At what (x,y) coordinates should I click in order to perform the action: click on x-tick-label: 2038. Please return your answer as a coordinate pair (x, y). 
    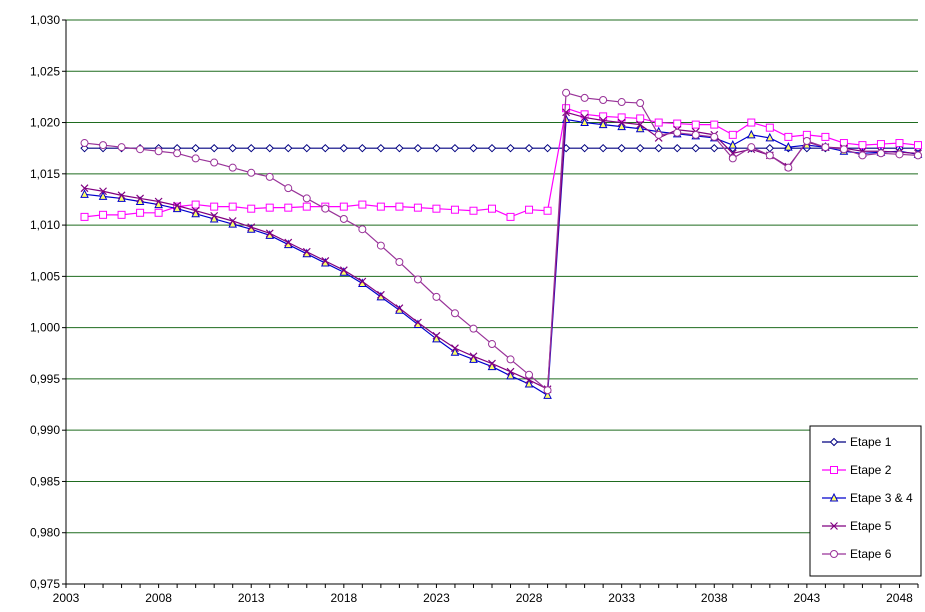
    Looking at the image, I should click on (714, 598).